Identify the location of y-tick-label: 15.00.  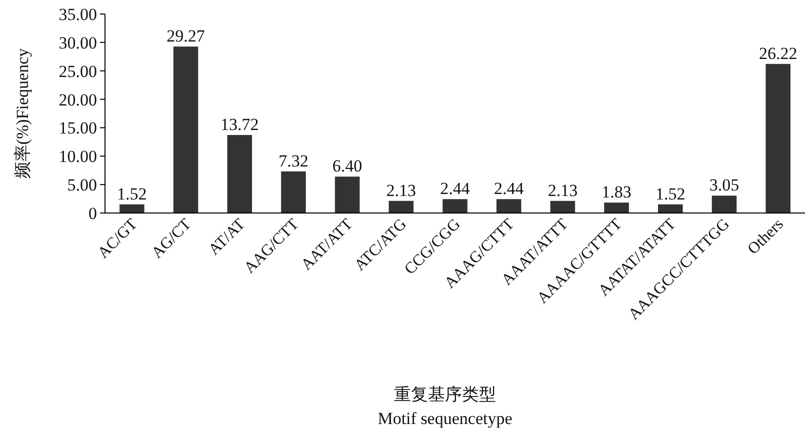
(77, 128).